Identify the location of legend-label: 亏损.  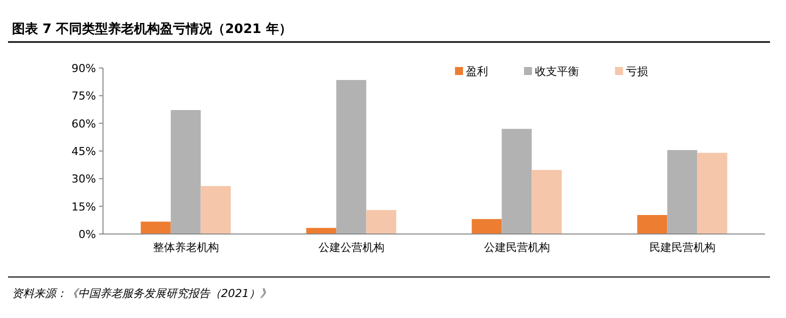
(637, 71).